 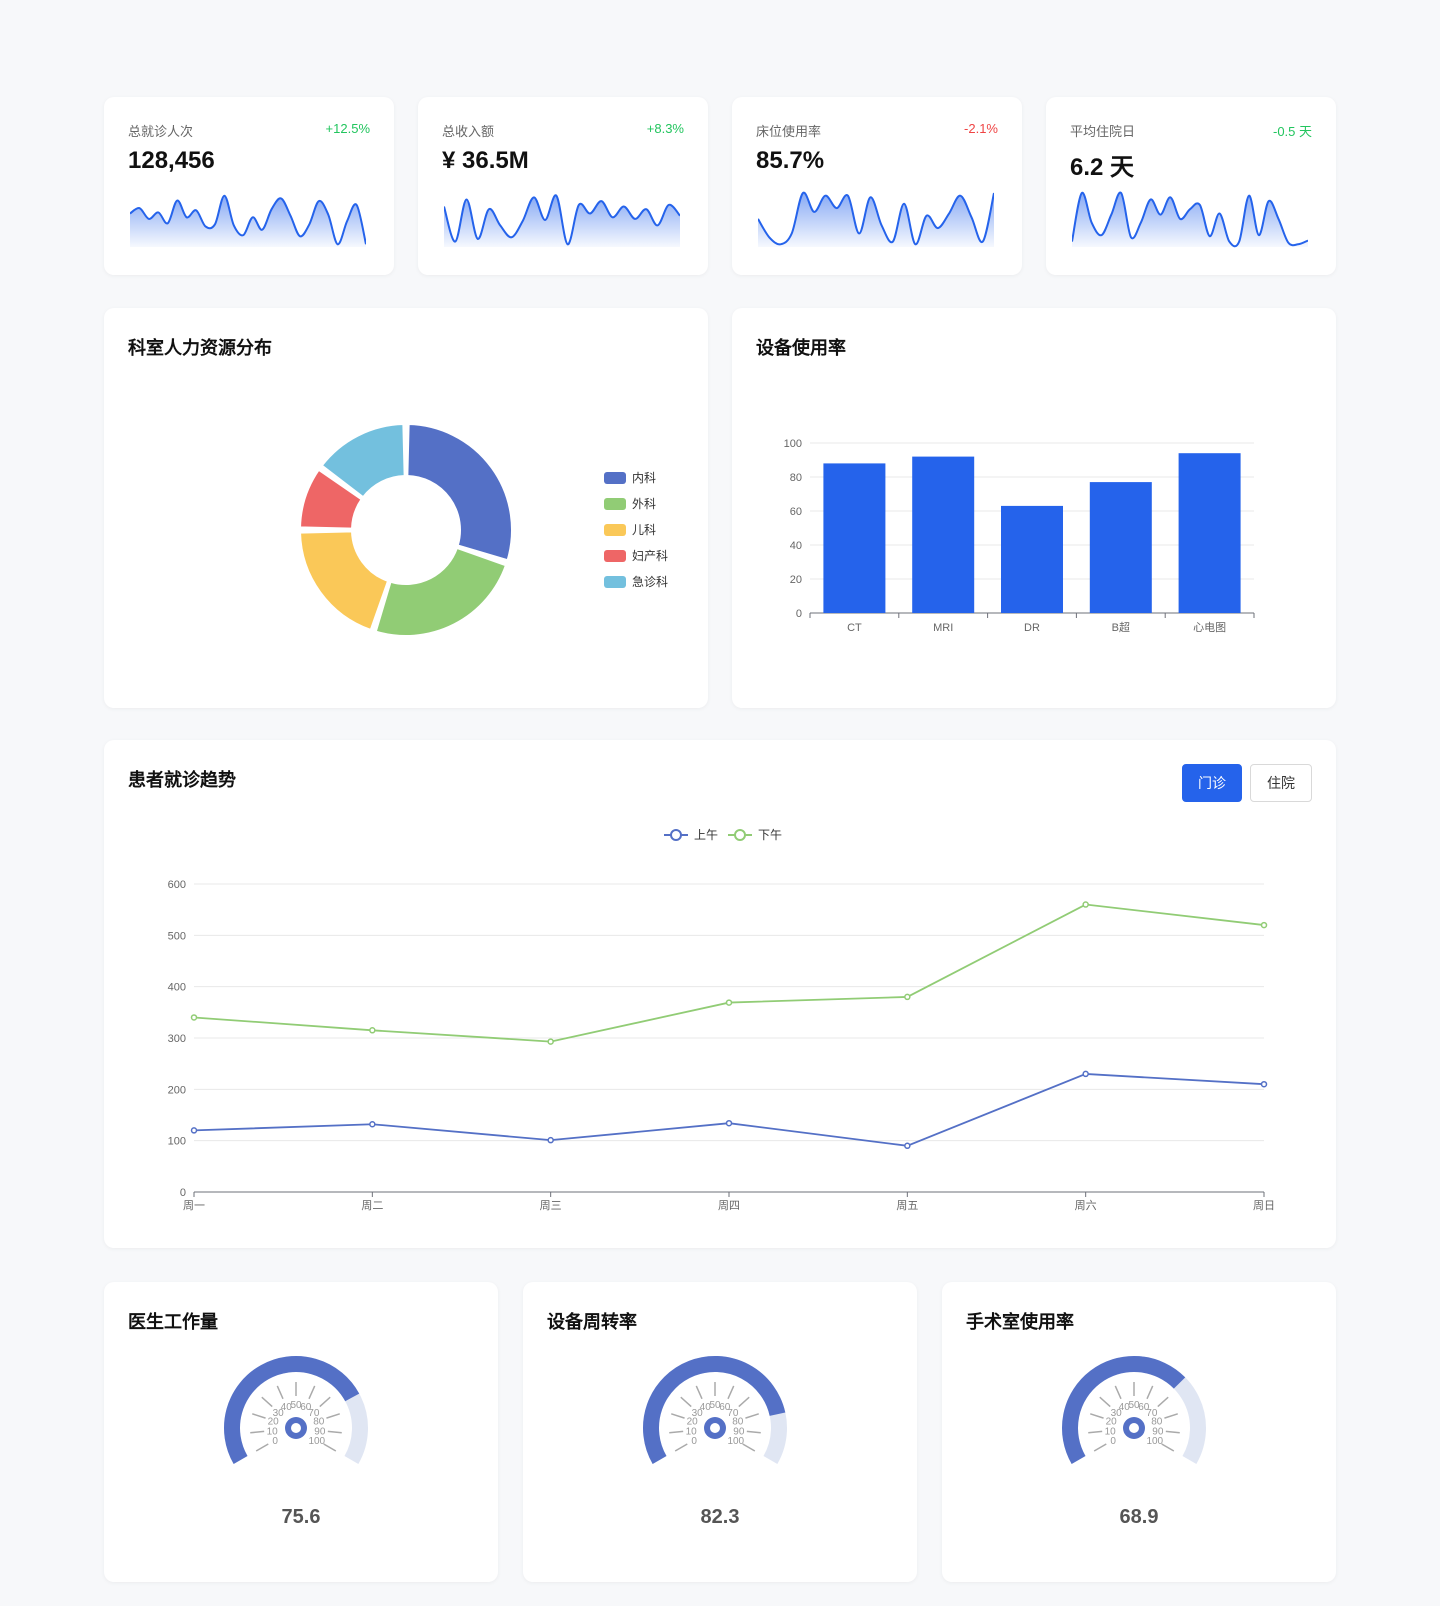 What do you see at coordinates (173, 1322) in the screenshot?
I see `panel-title: 医生工作量` at bounding box center [173, 1322].